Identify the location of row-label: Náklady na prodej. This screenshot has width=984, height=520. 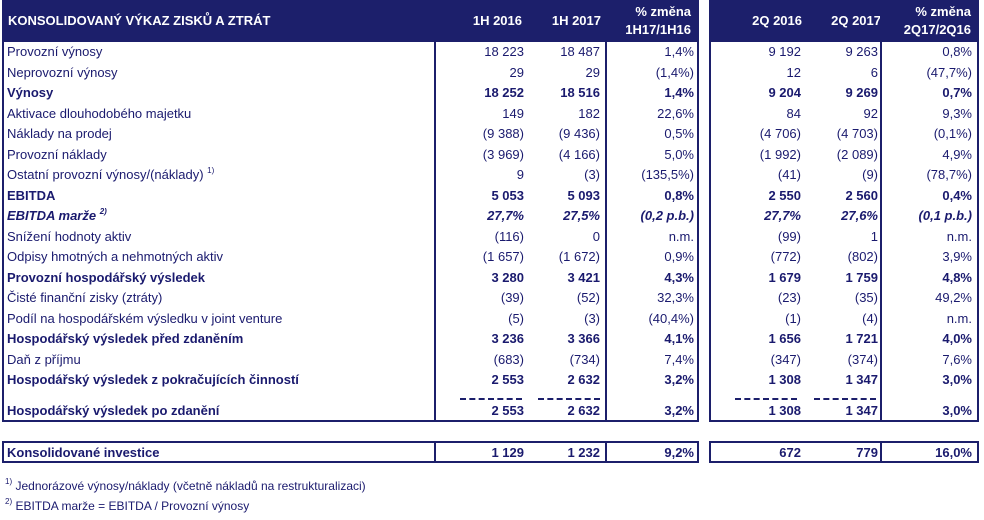
(59, 134).